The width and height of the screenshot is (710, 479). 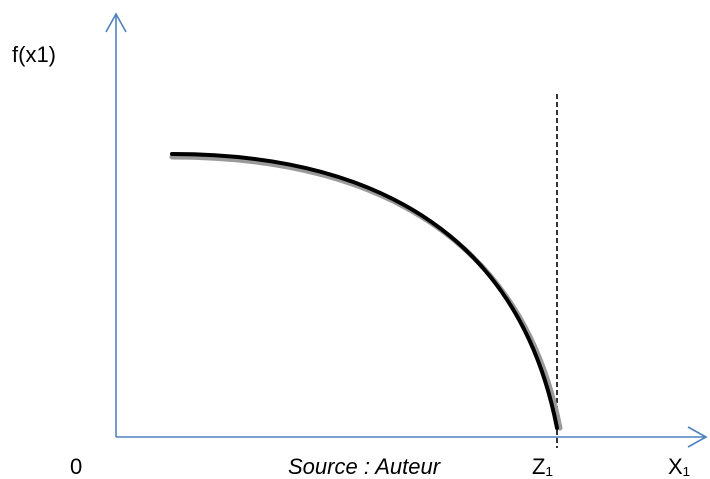 What do you see at coordinates (364, 466) in the screenshot?
I see `source-caption: Source : Auteur` at bounding box center [364, 466].